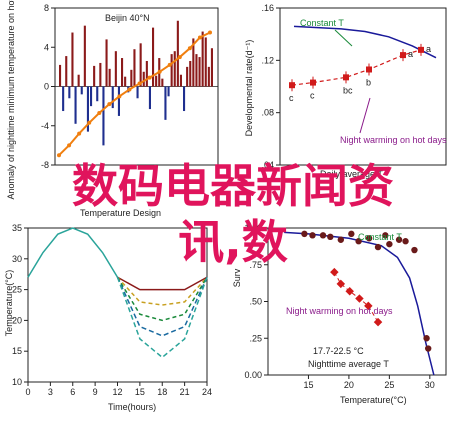 The image size is (466, 421). I want to click on panel3-ytick-label: 25, so click(17, 290).